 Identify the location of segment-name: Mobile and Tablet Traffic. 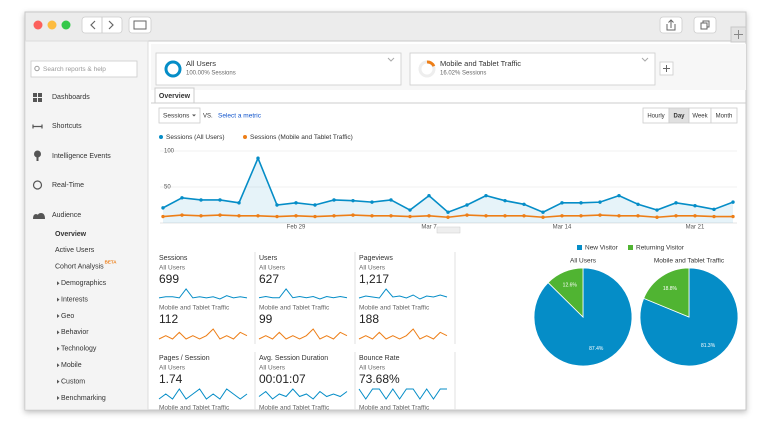
(480, 63).